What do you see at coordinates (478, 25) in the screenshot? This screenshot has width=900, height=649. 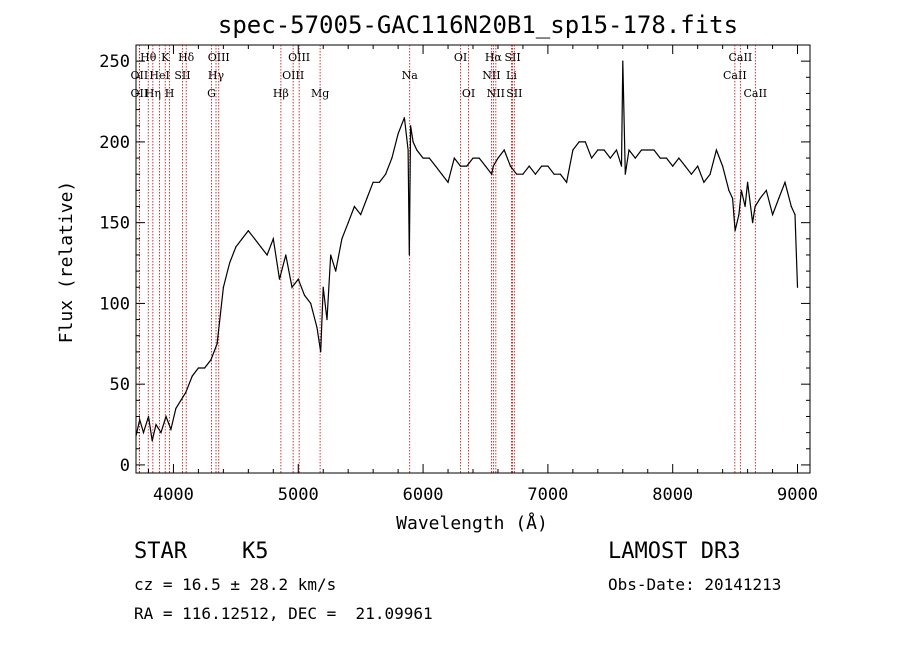 I see `chart-title: spec-57005-GAC116N20B1_sp15-178.fits` at bounding box center [478, 25].